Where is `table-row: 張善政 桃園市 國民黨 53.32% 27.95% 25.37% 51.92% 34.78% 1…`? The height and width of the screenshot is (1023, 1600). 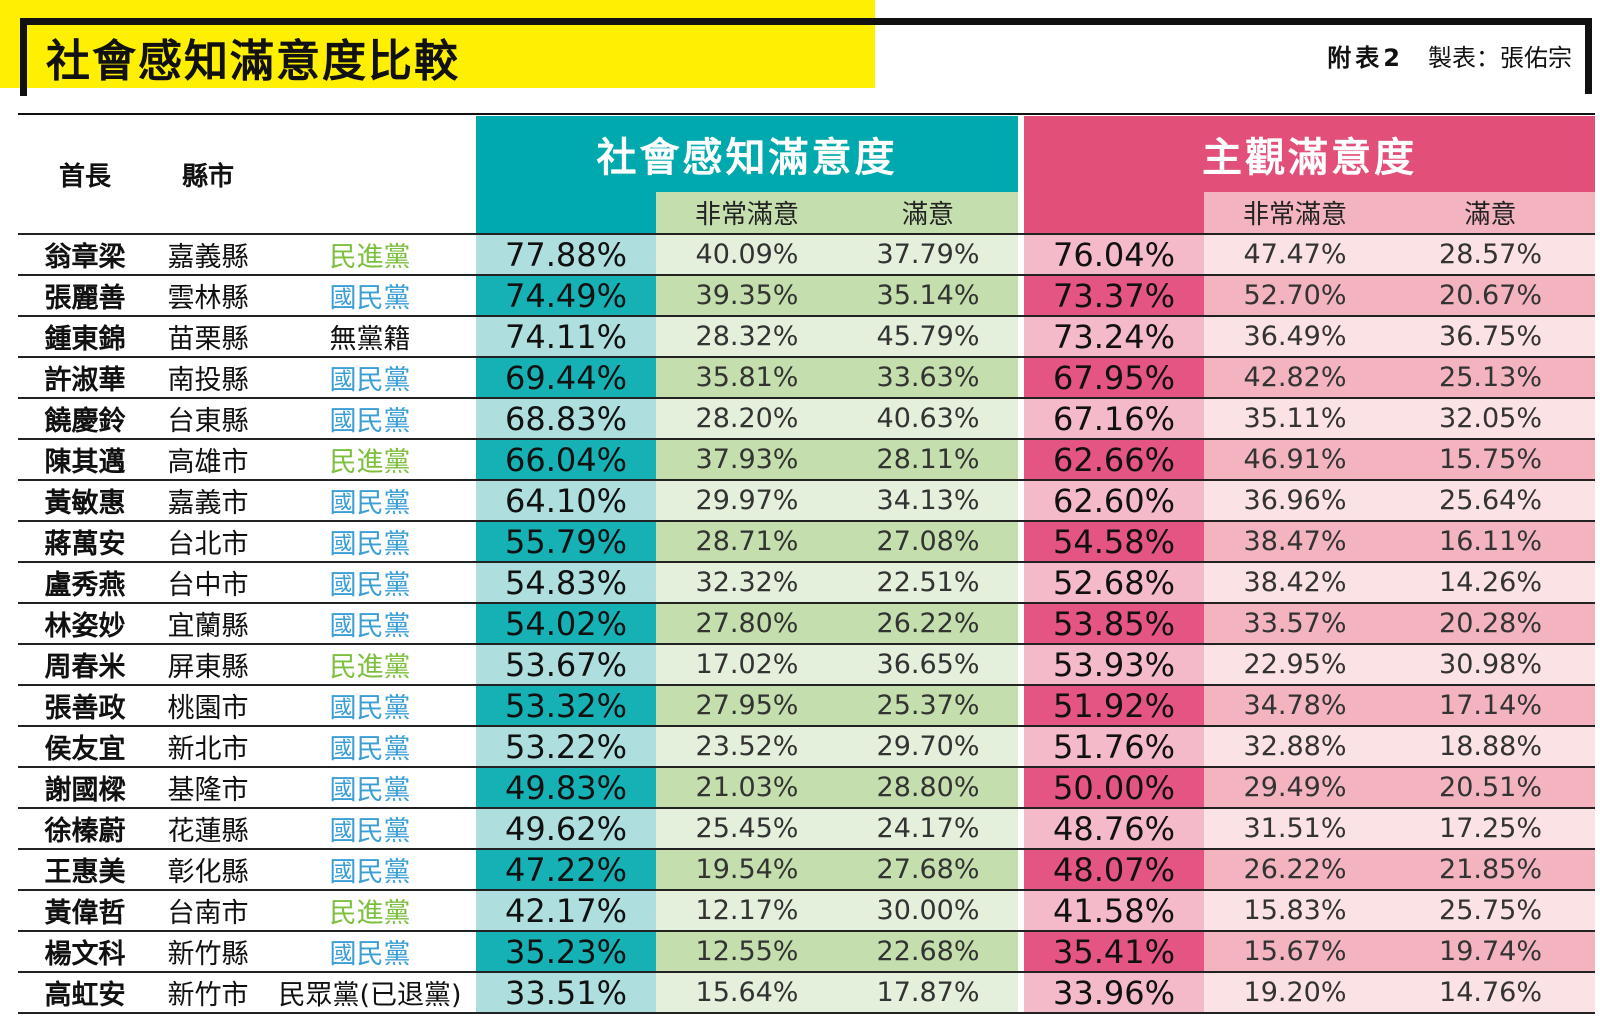
table-row: 張善政 桃園市 國民黨 53.32% 27.95% 25.37% 51.92% 34.78% 1… is located at coordinates (807, 706).